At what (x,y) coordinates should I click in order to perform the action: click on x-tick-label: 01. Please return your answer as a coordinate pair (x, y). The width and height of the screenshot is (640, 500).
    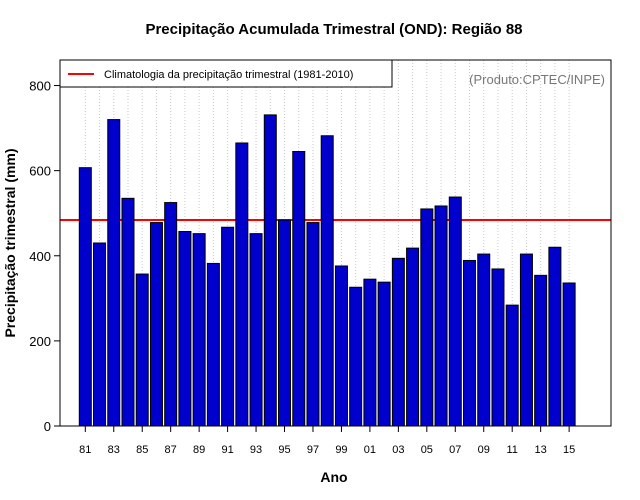
    Looking at the image, I should click on (370, 450).